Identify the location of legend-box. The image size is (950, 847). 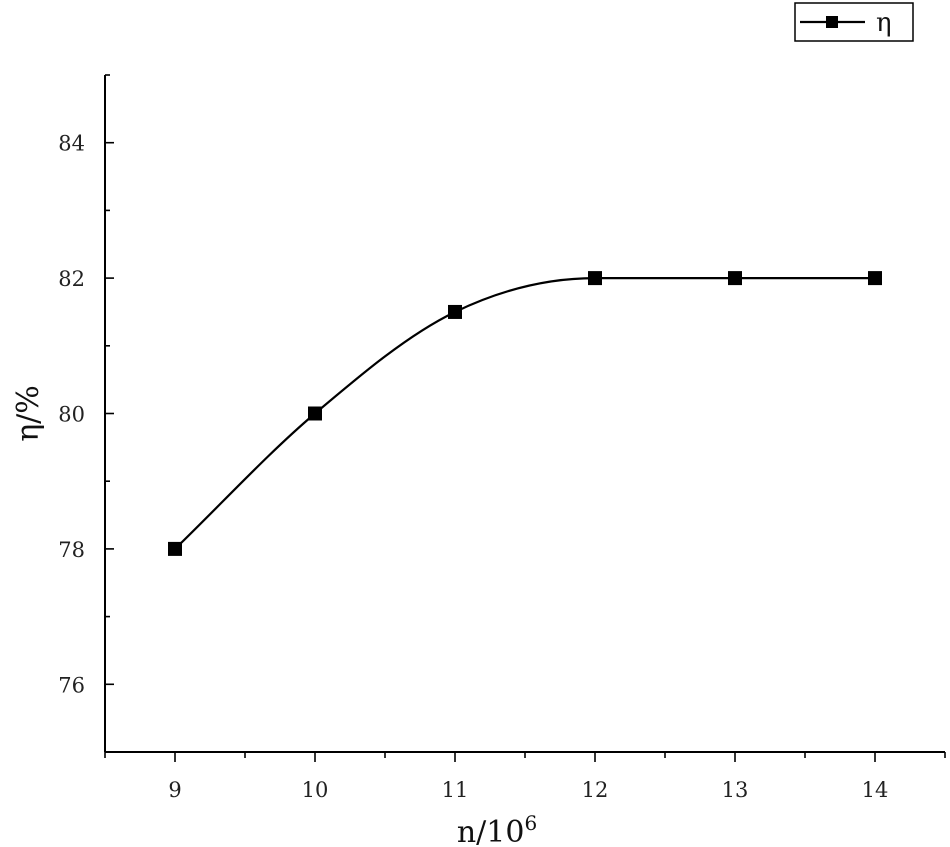
(854, 22).